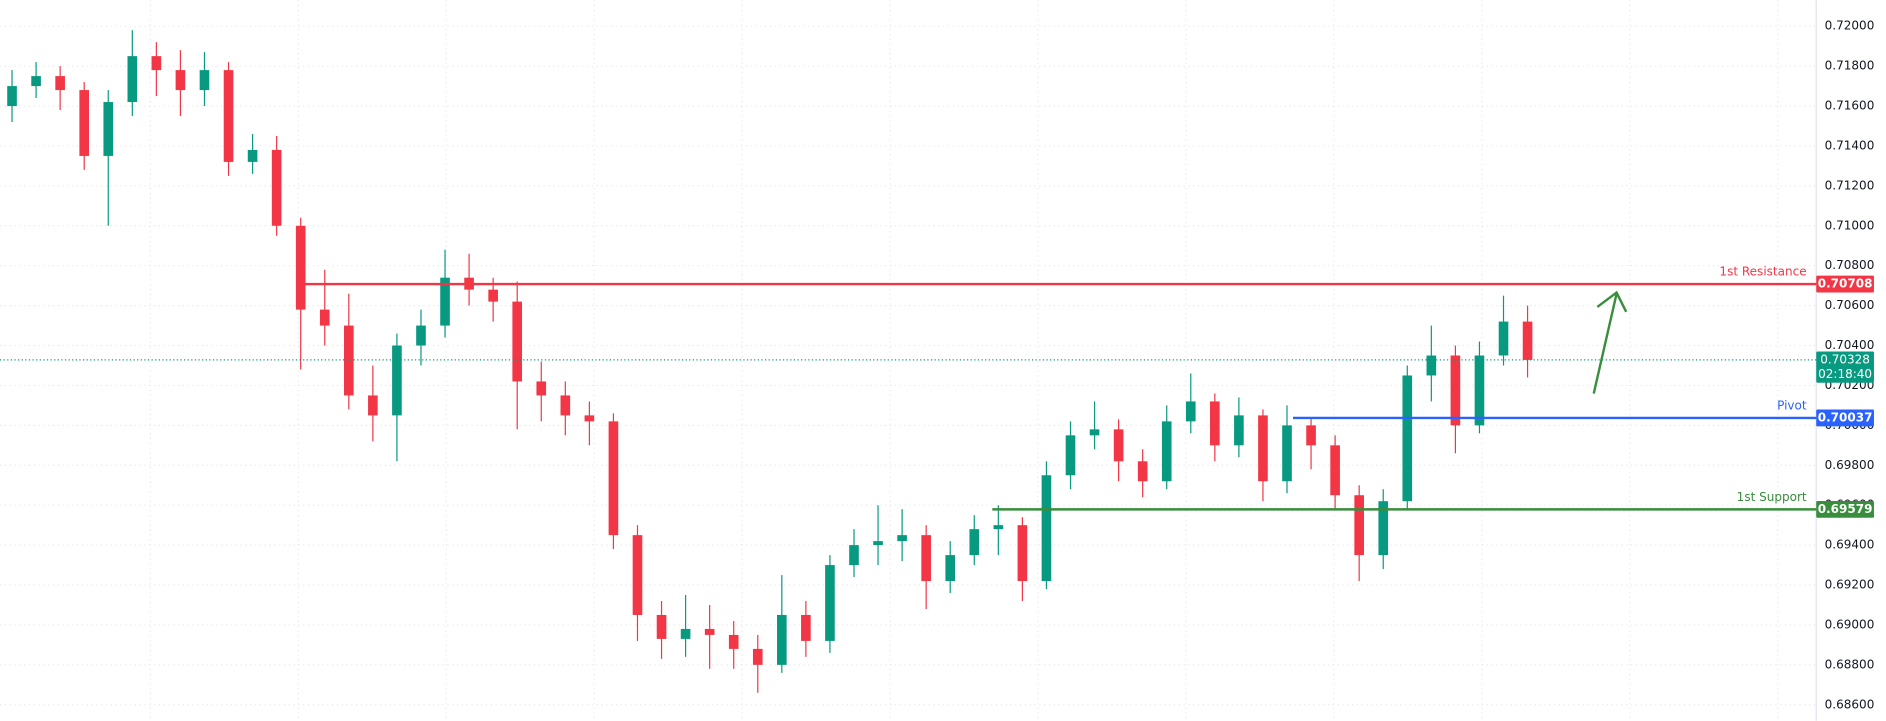 The image size is (1886, 721). What do you see at coordinates (1850, 465) in the screenshot?
I see `y-tick-label: 0.69800` at bounding box center [1850, 465].